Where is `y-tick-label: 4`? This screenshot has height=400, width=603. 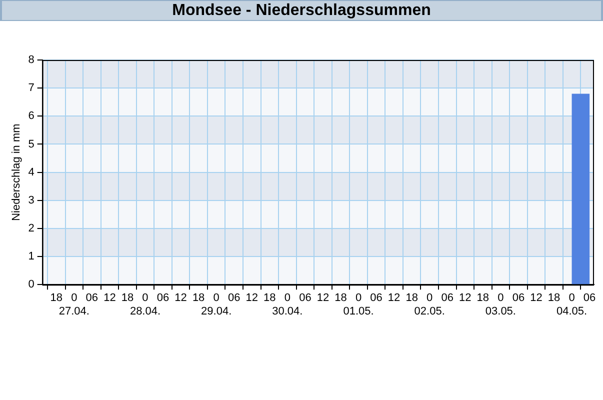 y-tick-label: 4 is located at coordinates (31, 172).